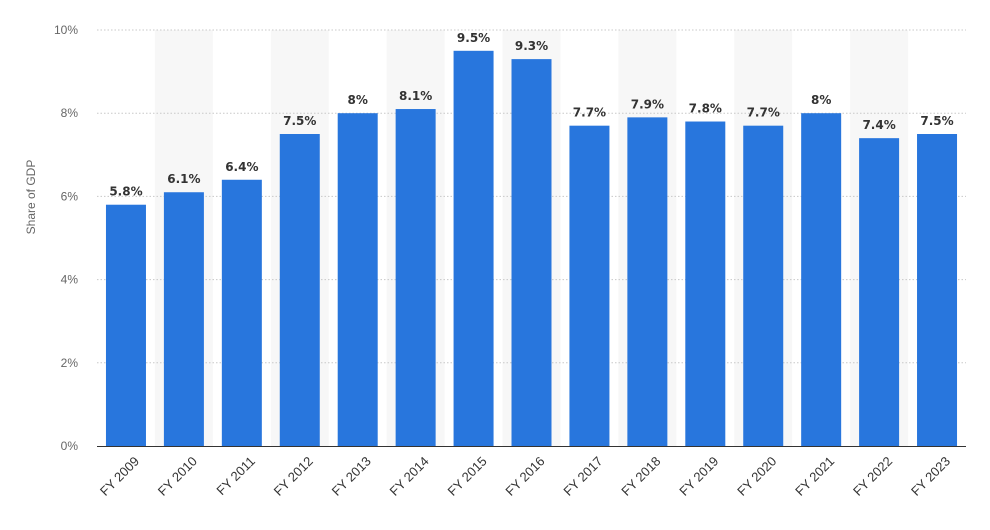  I want to click on data-label: 7.4%, so click(878, 125).